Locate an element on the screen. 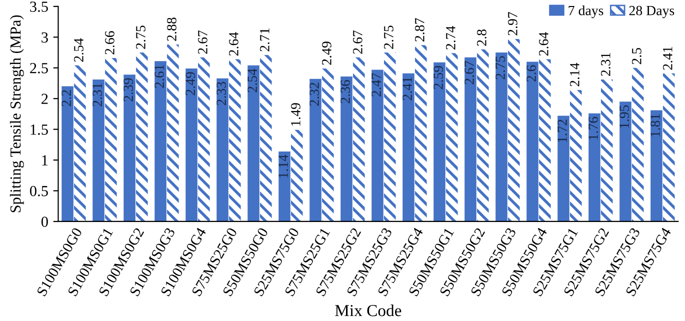 The width and height of the screenshot is (685, 321). data-label: 2.36 is located at coordinates (345, 92).